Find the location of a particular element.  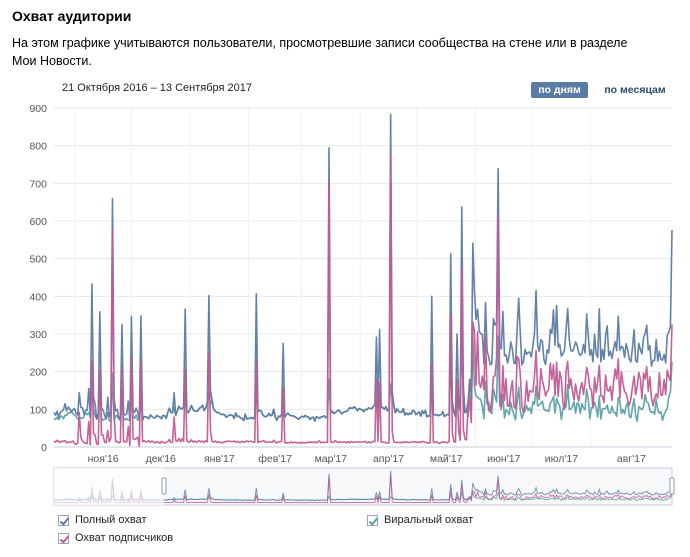

x-tick-label: фев'17 is located at coordinates (275, 459).